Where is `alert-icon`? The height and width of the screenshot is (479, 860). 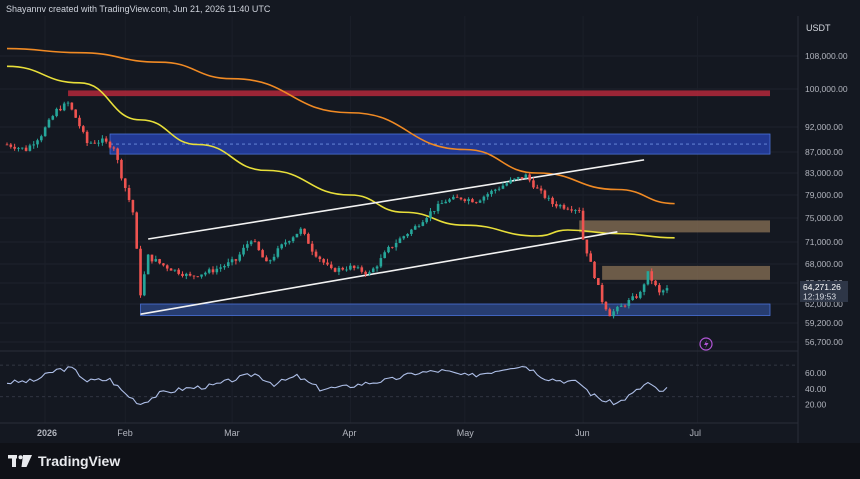 alert-icon is located at coordinates (706, 344).